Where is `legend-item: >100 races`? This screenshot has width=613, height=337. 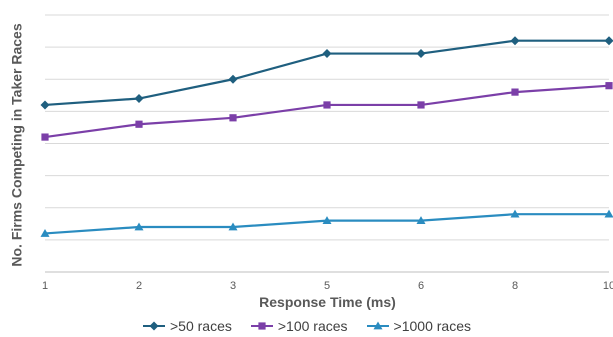
legend-item: >100 races is located at coordinates (299, 326).